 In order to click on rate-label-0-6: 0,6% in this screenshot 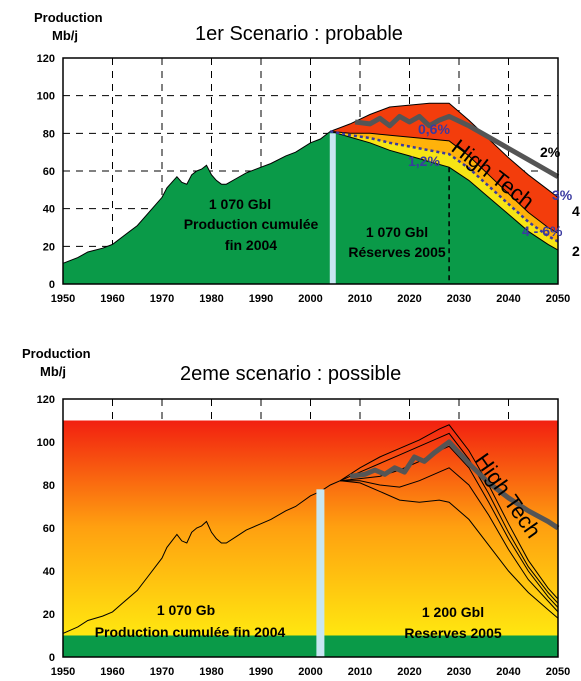, I will do `click(434, 129)`.